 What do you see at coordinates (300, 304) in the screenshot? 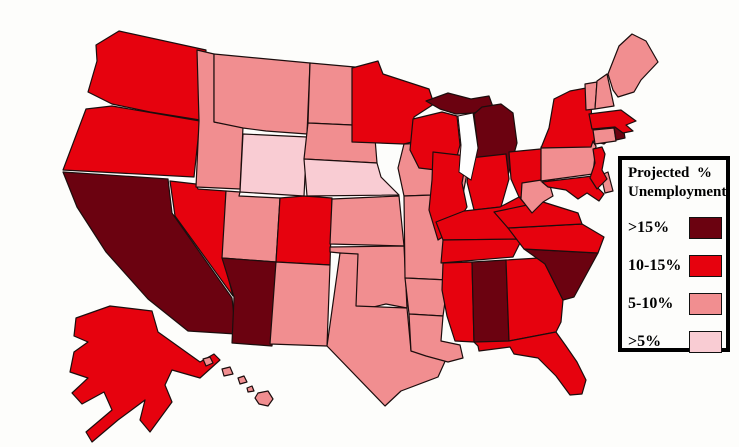
I see `state-nm` at bounding box center [300, 304].